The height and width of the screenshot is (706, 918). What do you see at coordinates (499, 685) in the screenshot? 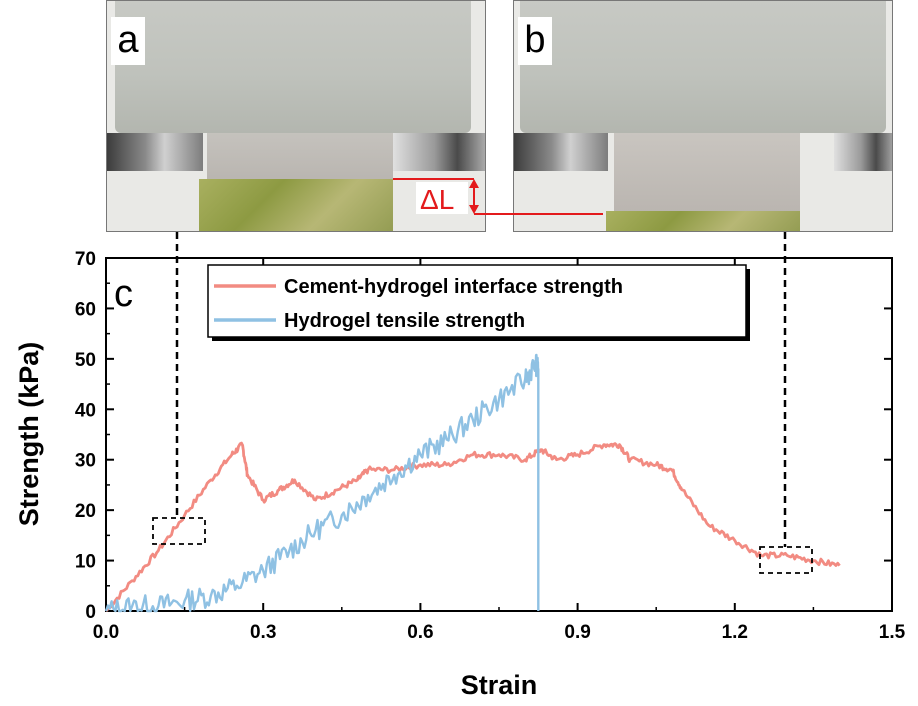
I see `x-axis-title: Strain` at bounding box center [499, 685].